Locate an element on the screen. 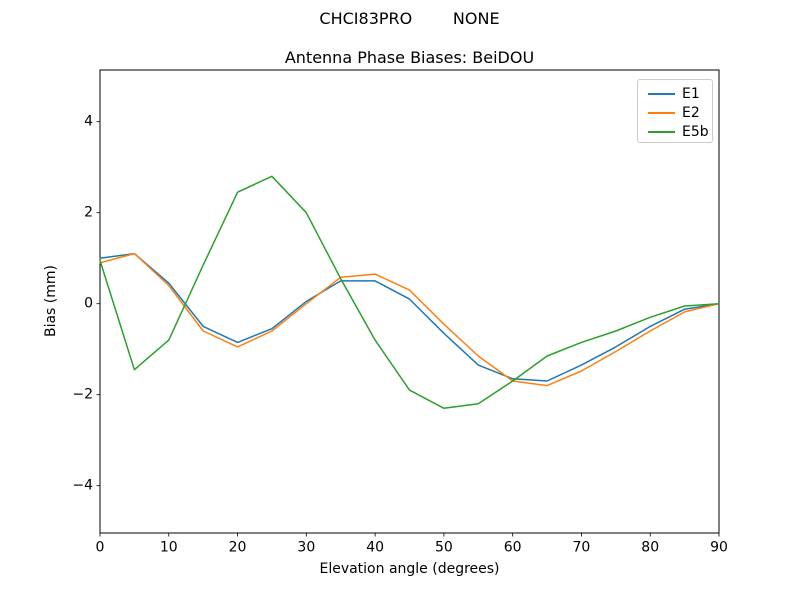  legend-line-swatch-e2 is located at coordinates (661, 112).